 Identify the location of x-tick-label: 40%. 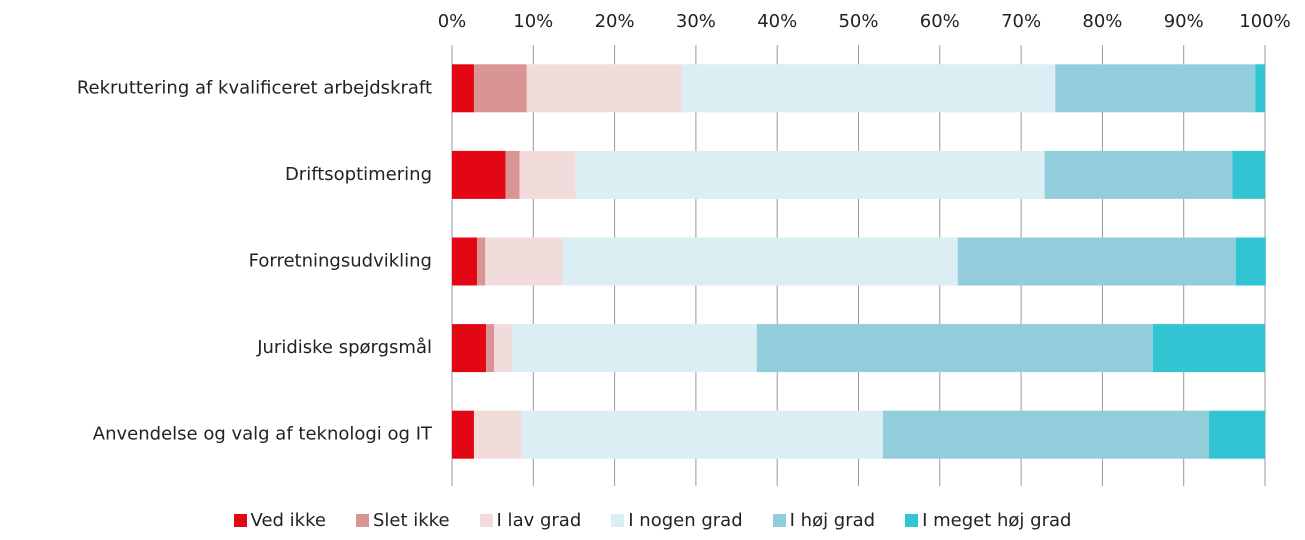
(777, 21).